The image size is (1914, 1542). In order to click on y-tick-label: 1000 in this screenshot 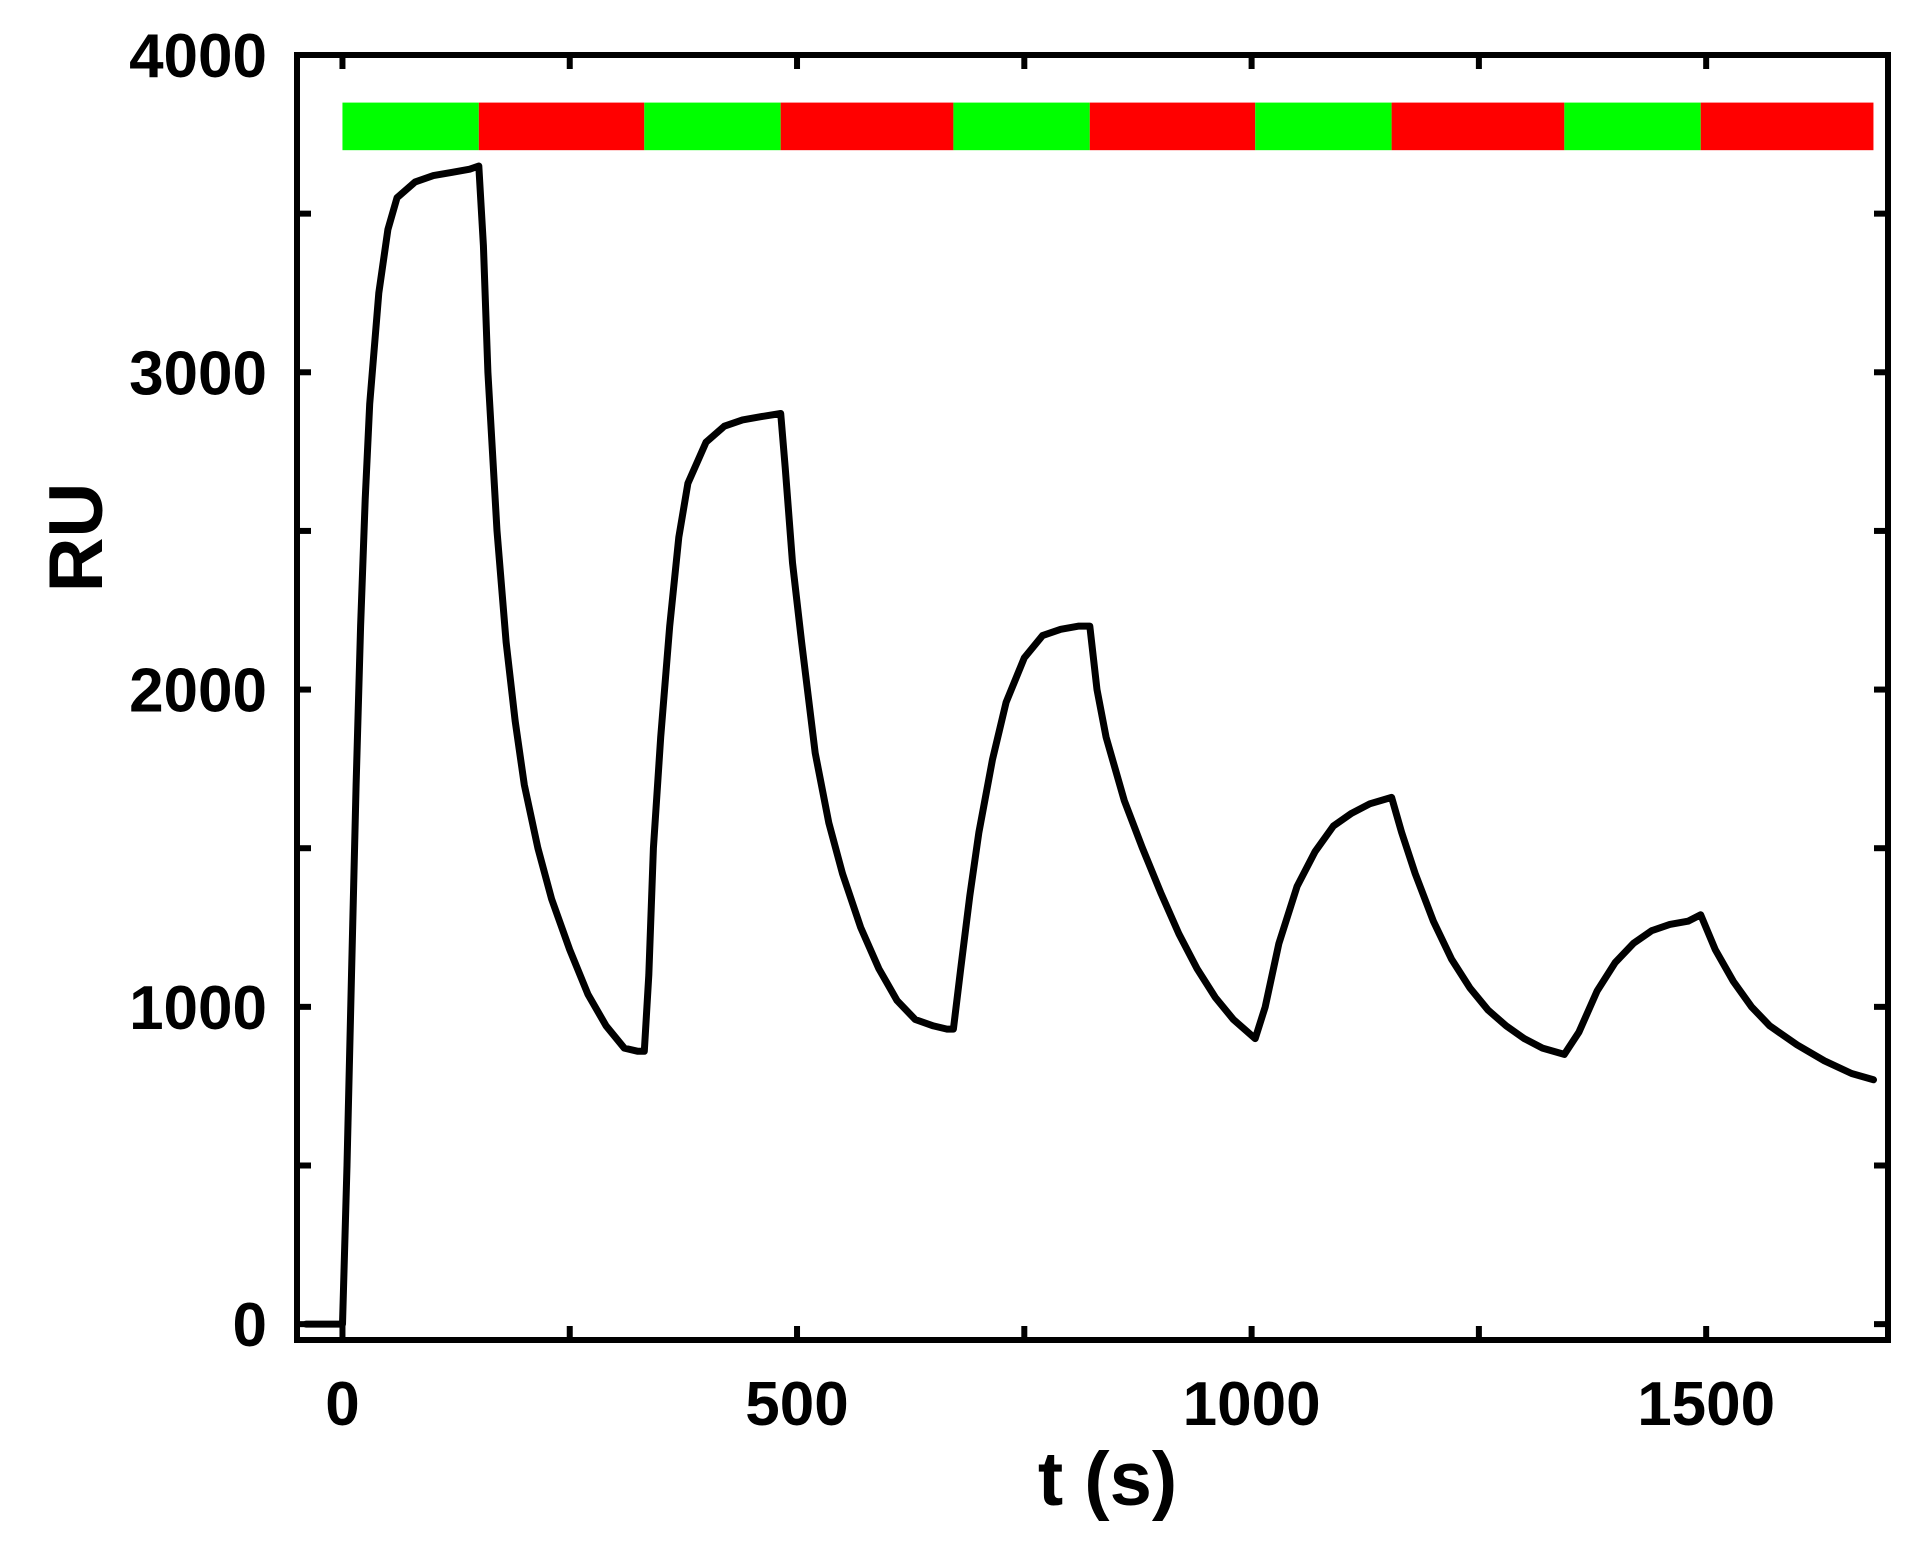, I will do `click(198, 1008)`.